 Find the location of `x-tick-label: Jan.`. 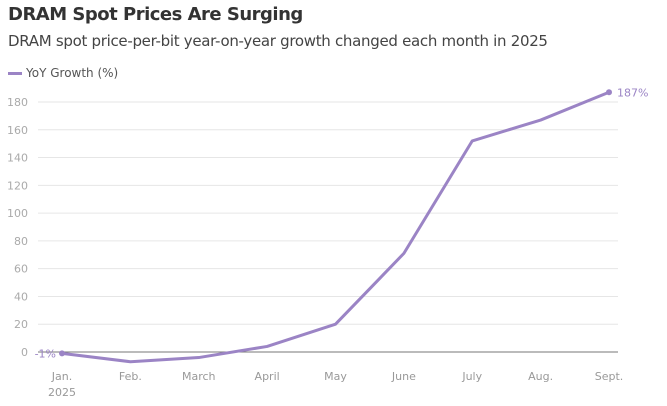

x-tick-label: Jan. is located at coordinates (61, 376).